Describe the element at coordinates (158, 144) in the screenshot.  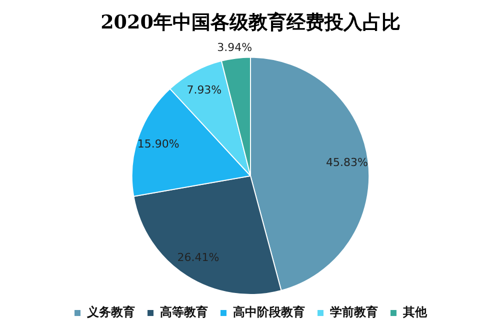
I see `data-label: 15.90%` at that location.